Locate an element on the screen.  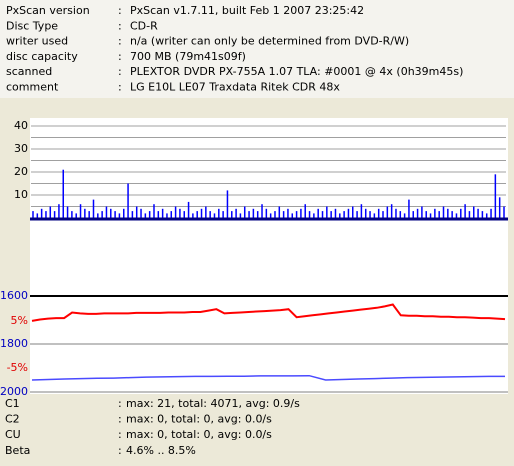
info-label: Disc Type is located at coordinates (32, 25).